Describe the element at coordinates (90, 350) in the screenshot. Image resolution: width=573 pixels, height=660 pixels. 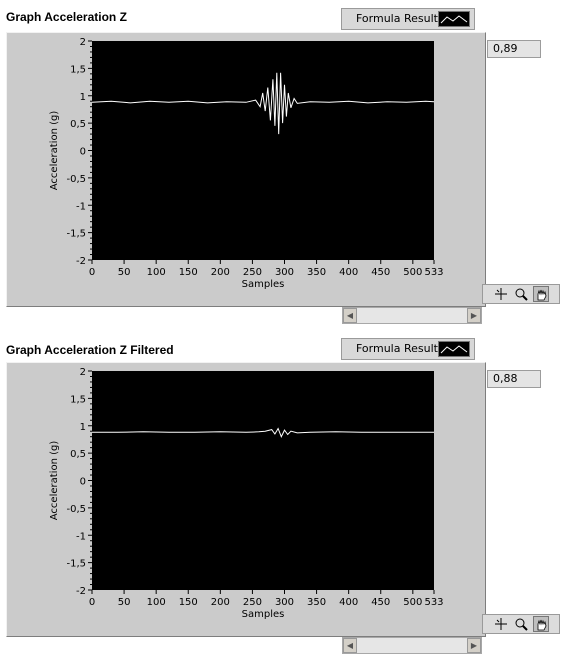
I see `graph-title: Graph Acceleration Z Filtered` at that location.